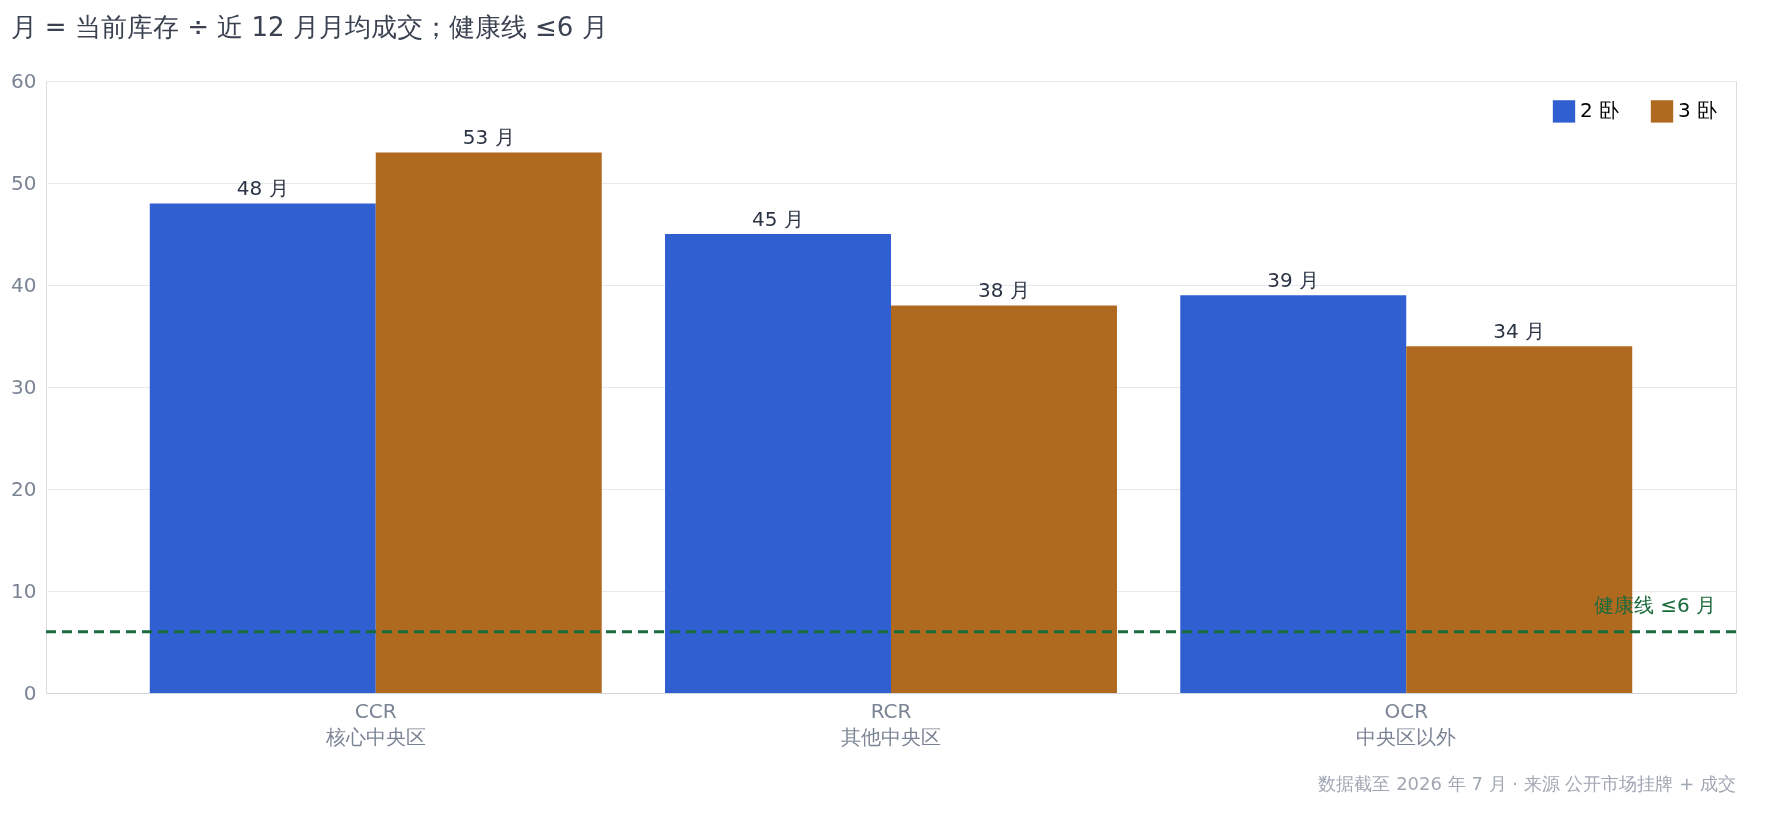 Image resolution: width=1785 pixels, height=825 pixels. I want to click on y-tick-label: 20, so click(24, 488).